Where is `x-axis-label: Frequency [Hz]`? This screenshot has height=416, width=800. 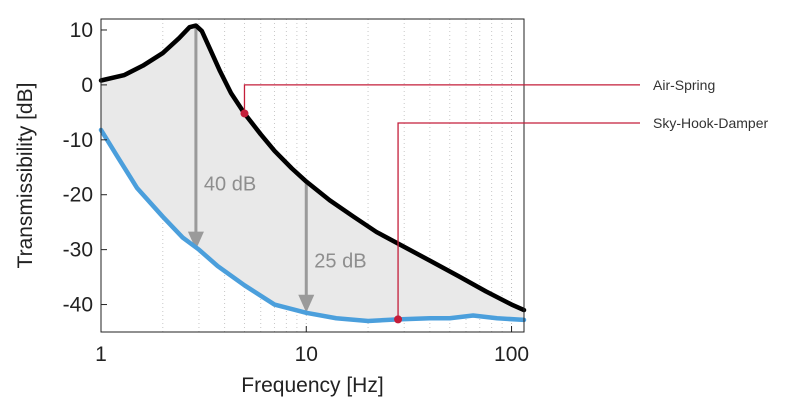 x-axis-label: Frequency [Hz] is located at coordinates (312, 385).